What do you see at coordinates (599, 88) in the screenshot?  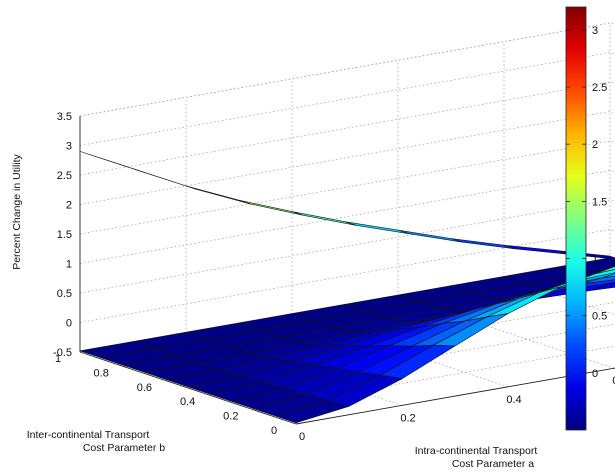 I see `colorbar-tick-label: 2.5` at bounding box center [599, 88].